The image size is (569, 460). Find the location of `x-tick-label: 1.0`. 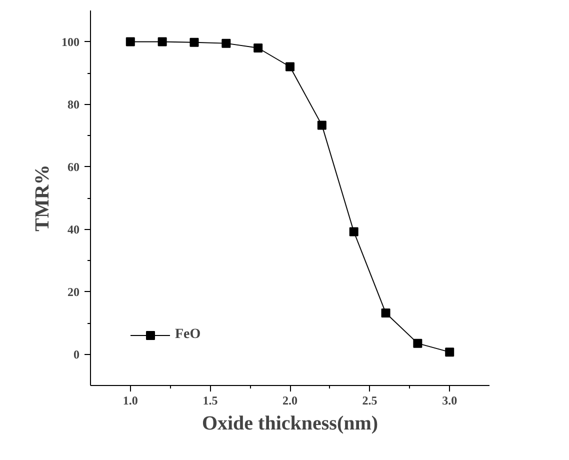

x-tick-label: 1.0 is located at coordinates (130, 401).